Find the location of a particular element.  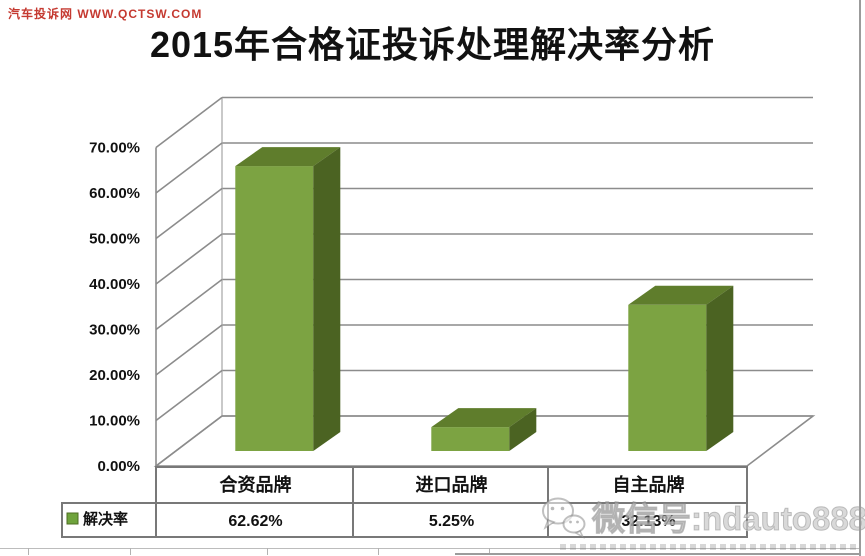

y-axis-label: 20.00% is located at coordinates (114, 375).